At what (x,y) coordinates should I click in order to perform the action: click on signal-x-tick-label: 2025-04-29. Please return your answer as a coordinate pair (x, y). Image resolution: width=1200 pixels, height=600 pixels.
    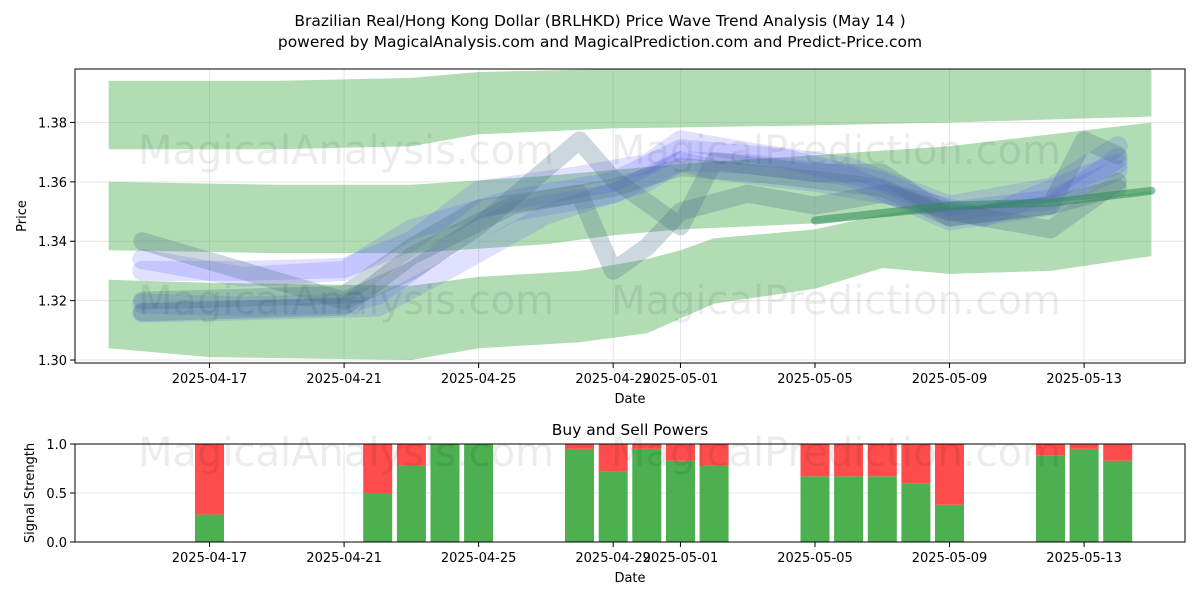
    Looking at the image, I should click on (613, 558).